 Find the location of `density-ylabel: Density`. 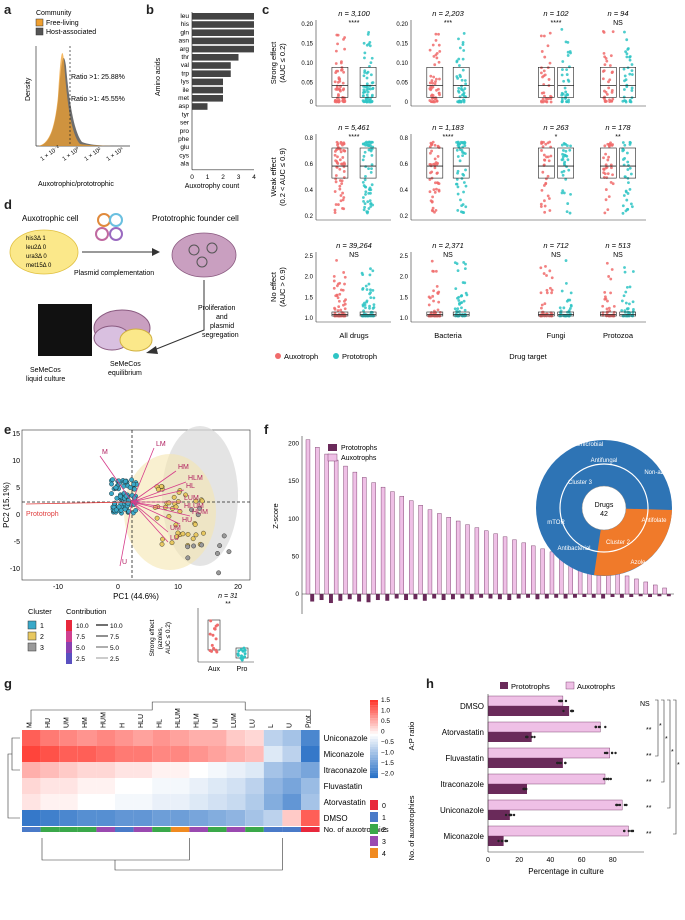

density-ylabel: Density is located at coordinates (28, 89).